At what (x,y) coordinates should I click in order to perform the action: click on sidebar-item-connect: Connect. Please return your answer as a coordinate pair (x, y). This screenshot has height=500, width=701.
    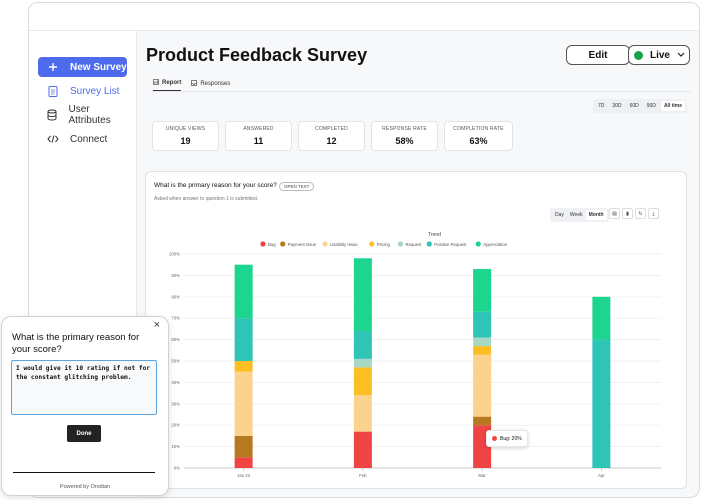
    Looking at the image, I should click on (82, 139).